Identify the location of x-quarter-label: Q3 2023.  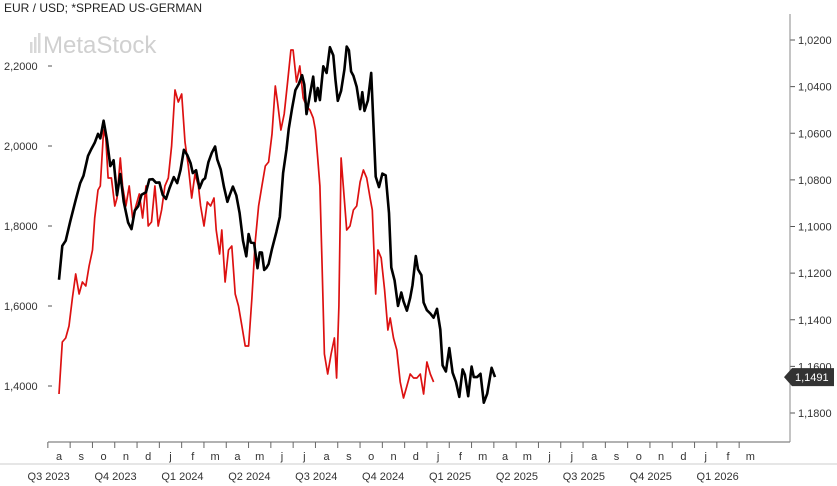
(49, 477).